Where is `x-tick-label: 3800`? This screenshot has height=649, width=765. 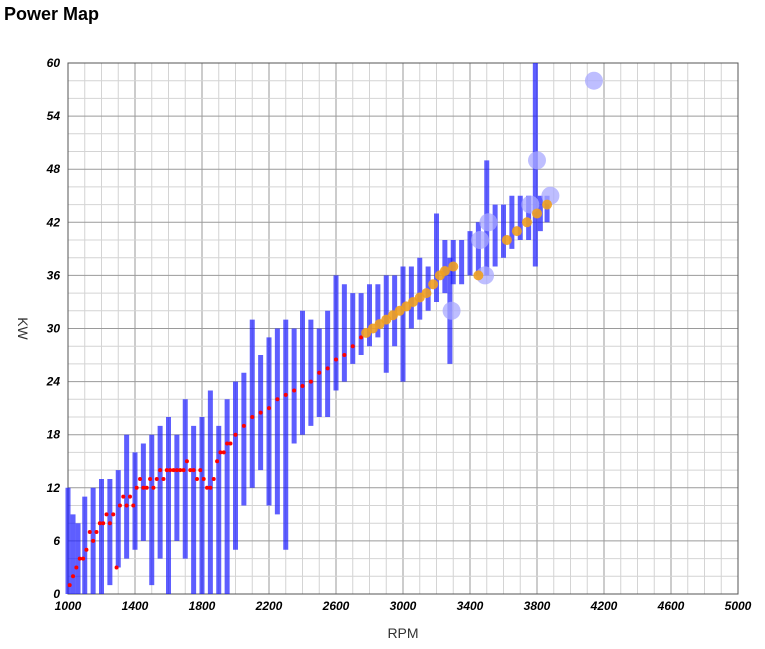
x-tick-label: 3800 is located at coordinates (537, 606).